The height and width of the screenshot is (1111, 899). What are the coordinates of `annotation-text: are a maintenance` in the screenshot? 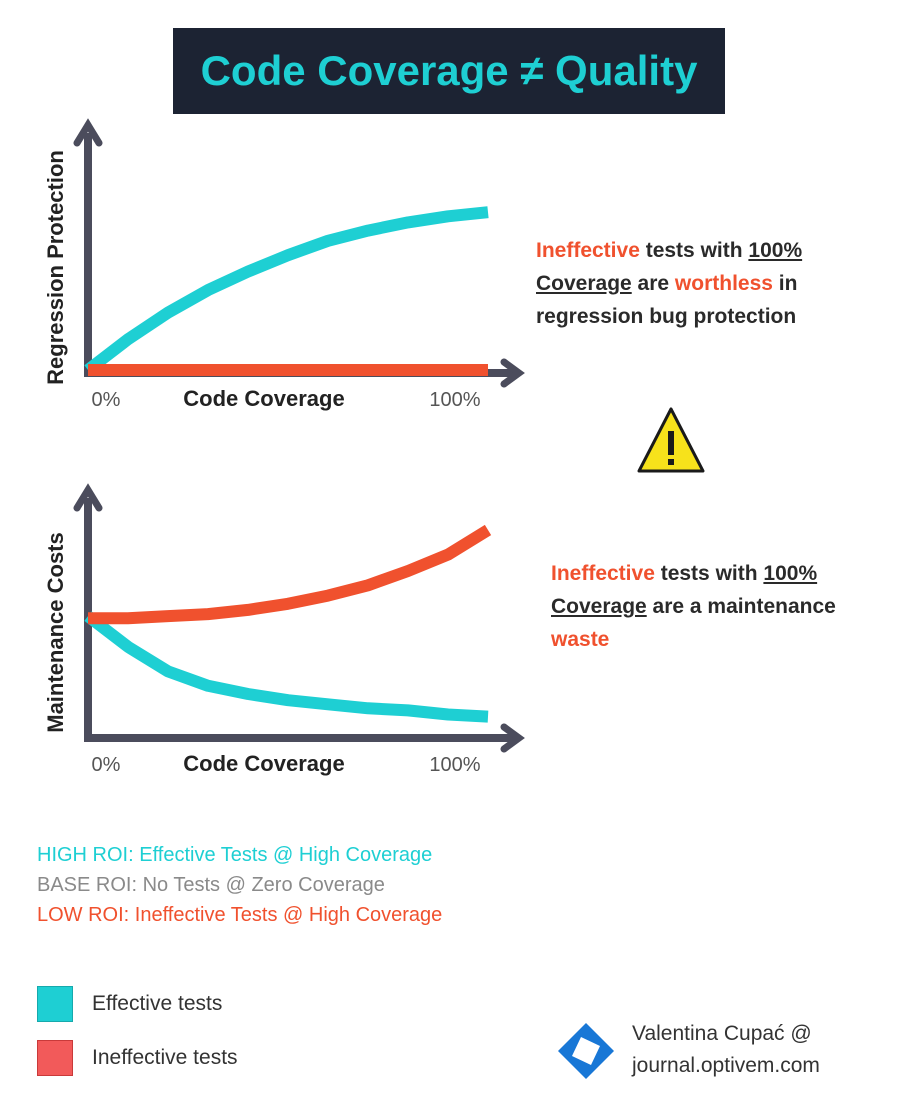 It's located at (741, 606).